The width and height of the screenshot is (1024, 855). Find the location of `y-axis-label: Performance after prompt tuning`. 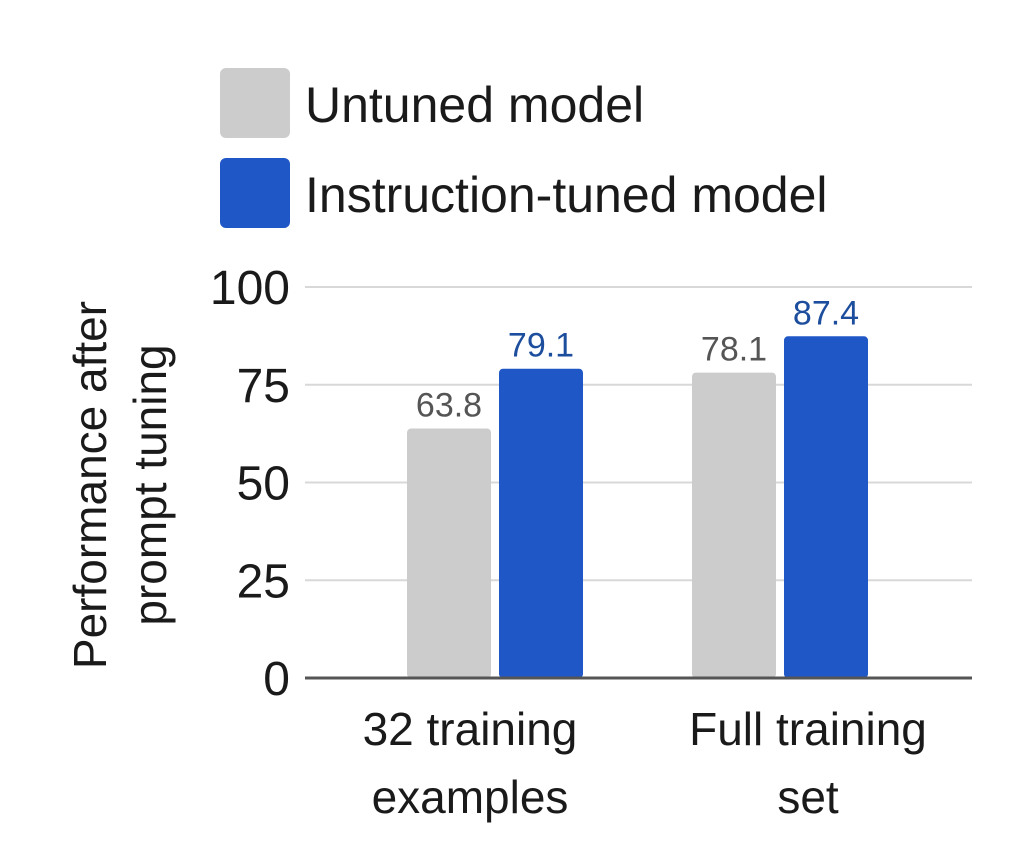

y-axis-label: Performance after prompt tuning is located at coordinates (120, 485).